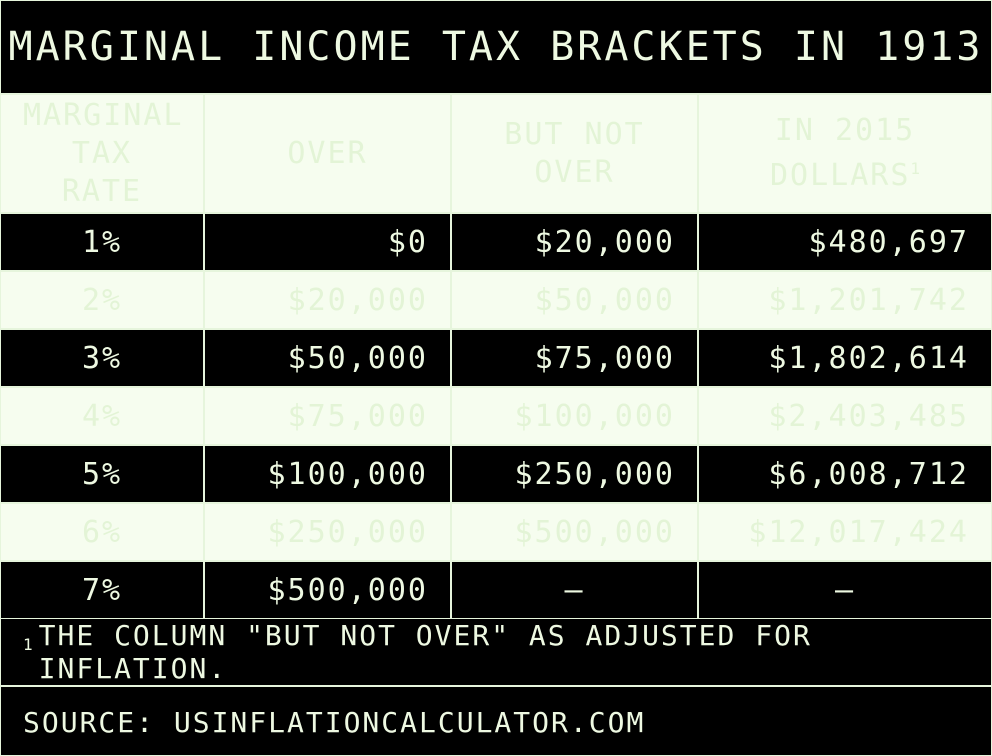 This screenshot has width=992, height=756. What do you see at coordinates (574, 474) in the screenshot?
I see `cell-but-not-over: $250,000` at bounding box center [574, 474].